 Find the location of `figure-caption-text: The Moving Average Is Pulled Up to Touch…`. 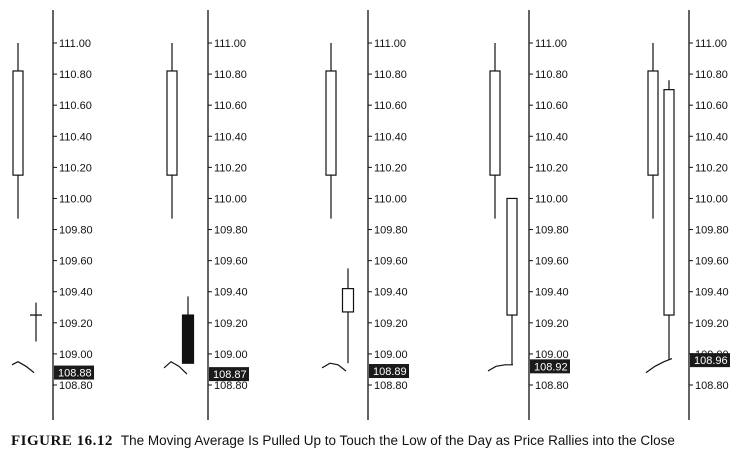

figure-caption-text: The Moving Average Is Pulled Up to Touch… is located at coordinates (397, 440).